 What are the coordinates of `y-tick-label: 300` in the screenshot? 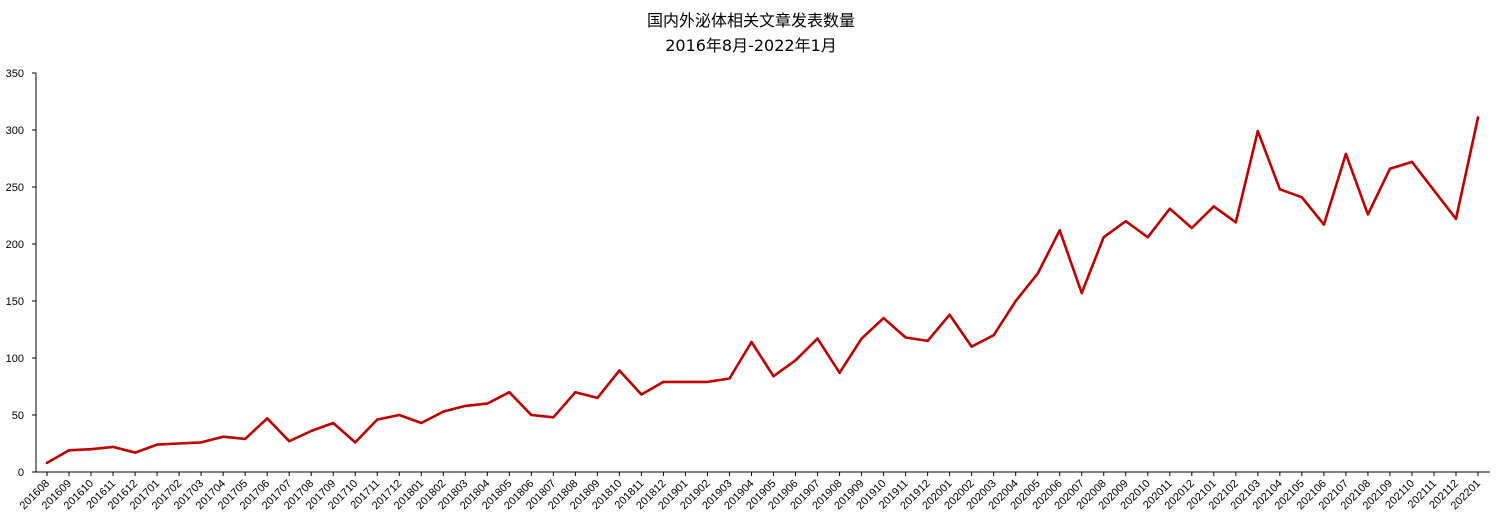 It's located at (15, 131).